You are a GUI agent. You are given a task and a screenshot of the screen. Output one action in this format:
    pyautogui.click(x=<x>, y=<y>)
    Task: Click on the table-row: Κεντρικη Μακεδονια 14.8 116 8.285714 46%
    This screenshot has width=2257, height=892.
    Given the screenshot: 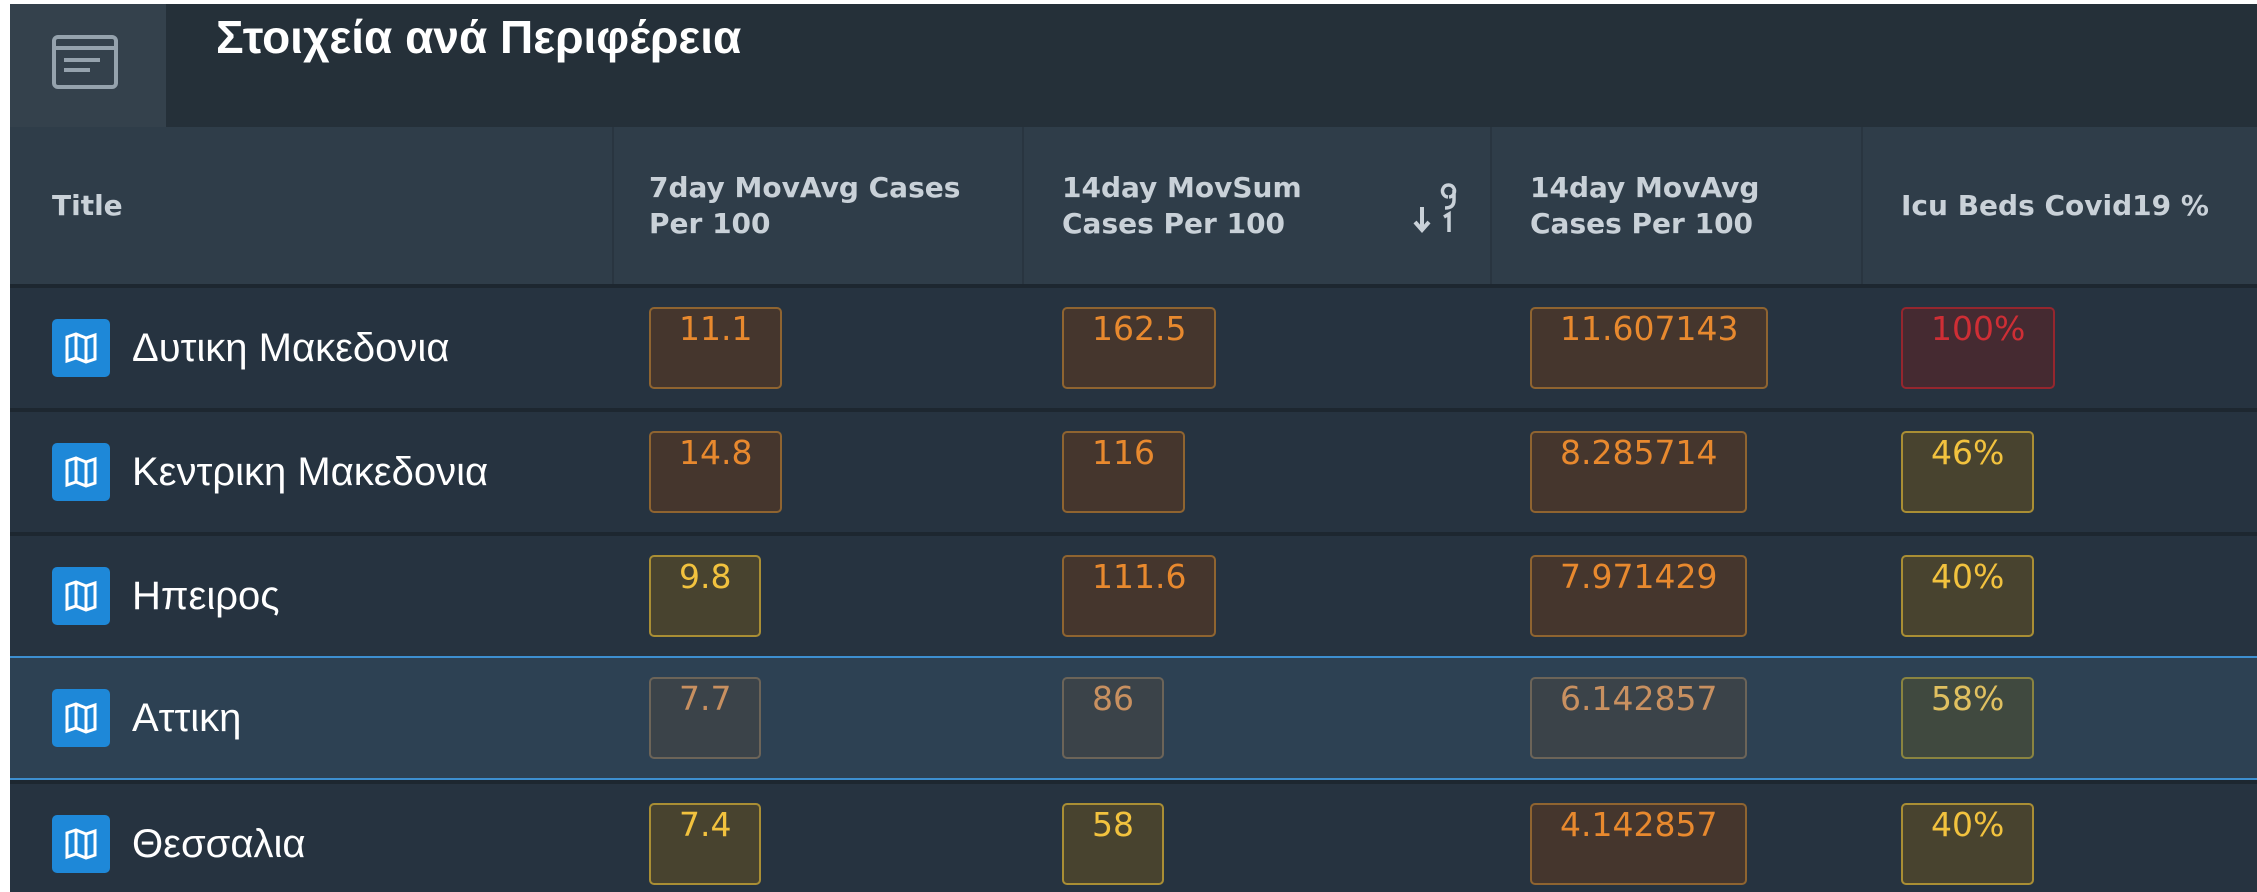 What is the action you would take?
    pyautogui.click(x=1133, y=470)
    